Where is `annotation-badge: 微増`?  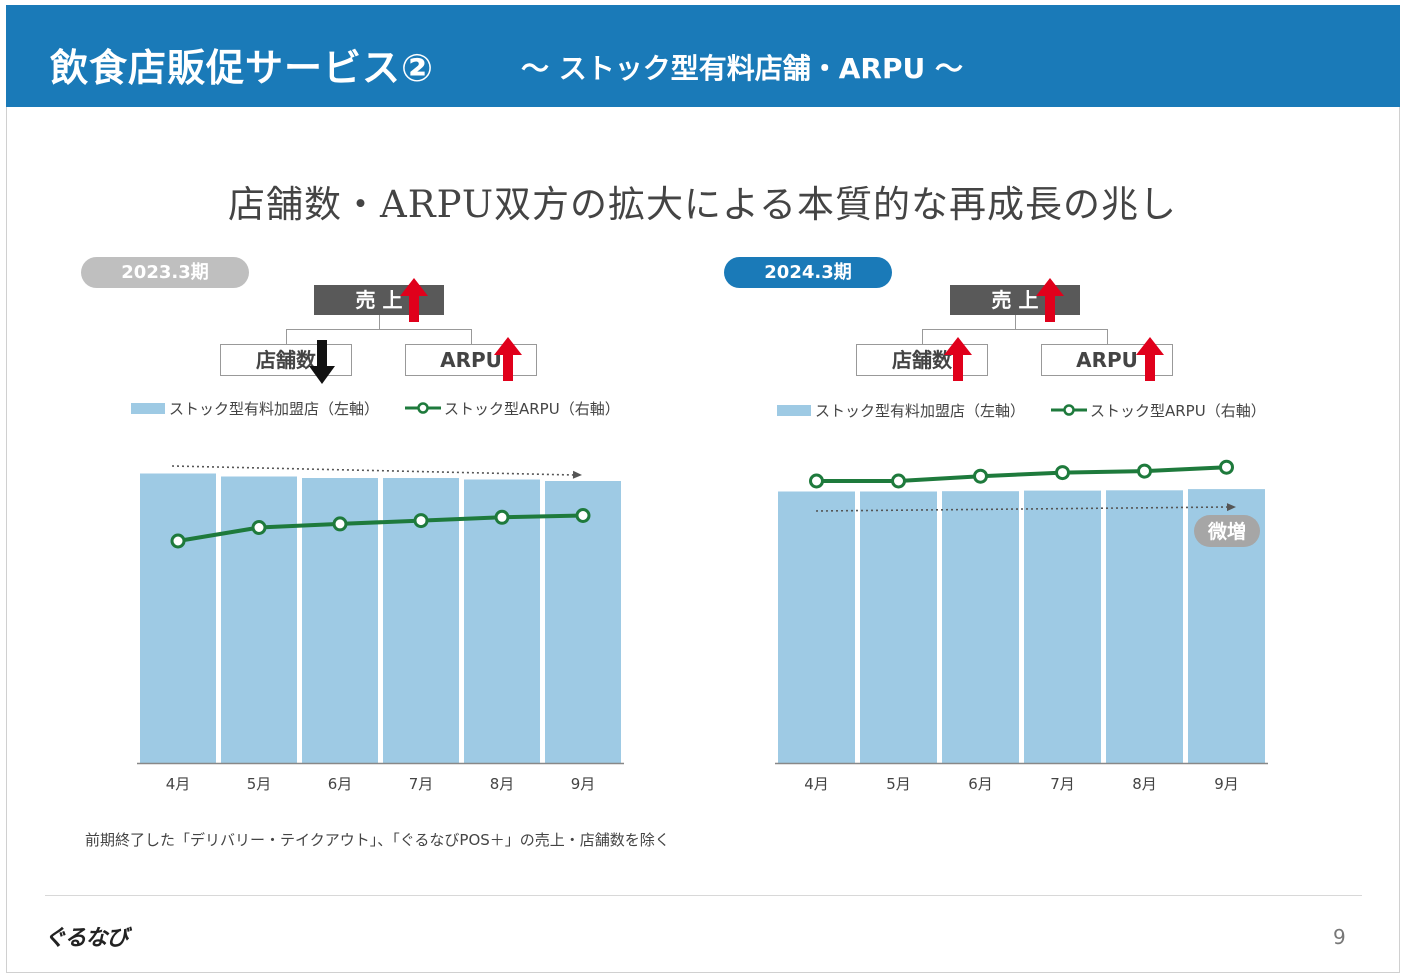 annotation-badge: 微増 is located at coordinates (1227, 531).